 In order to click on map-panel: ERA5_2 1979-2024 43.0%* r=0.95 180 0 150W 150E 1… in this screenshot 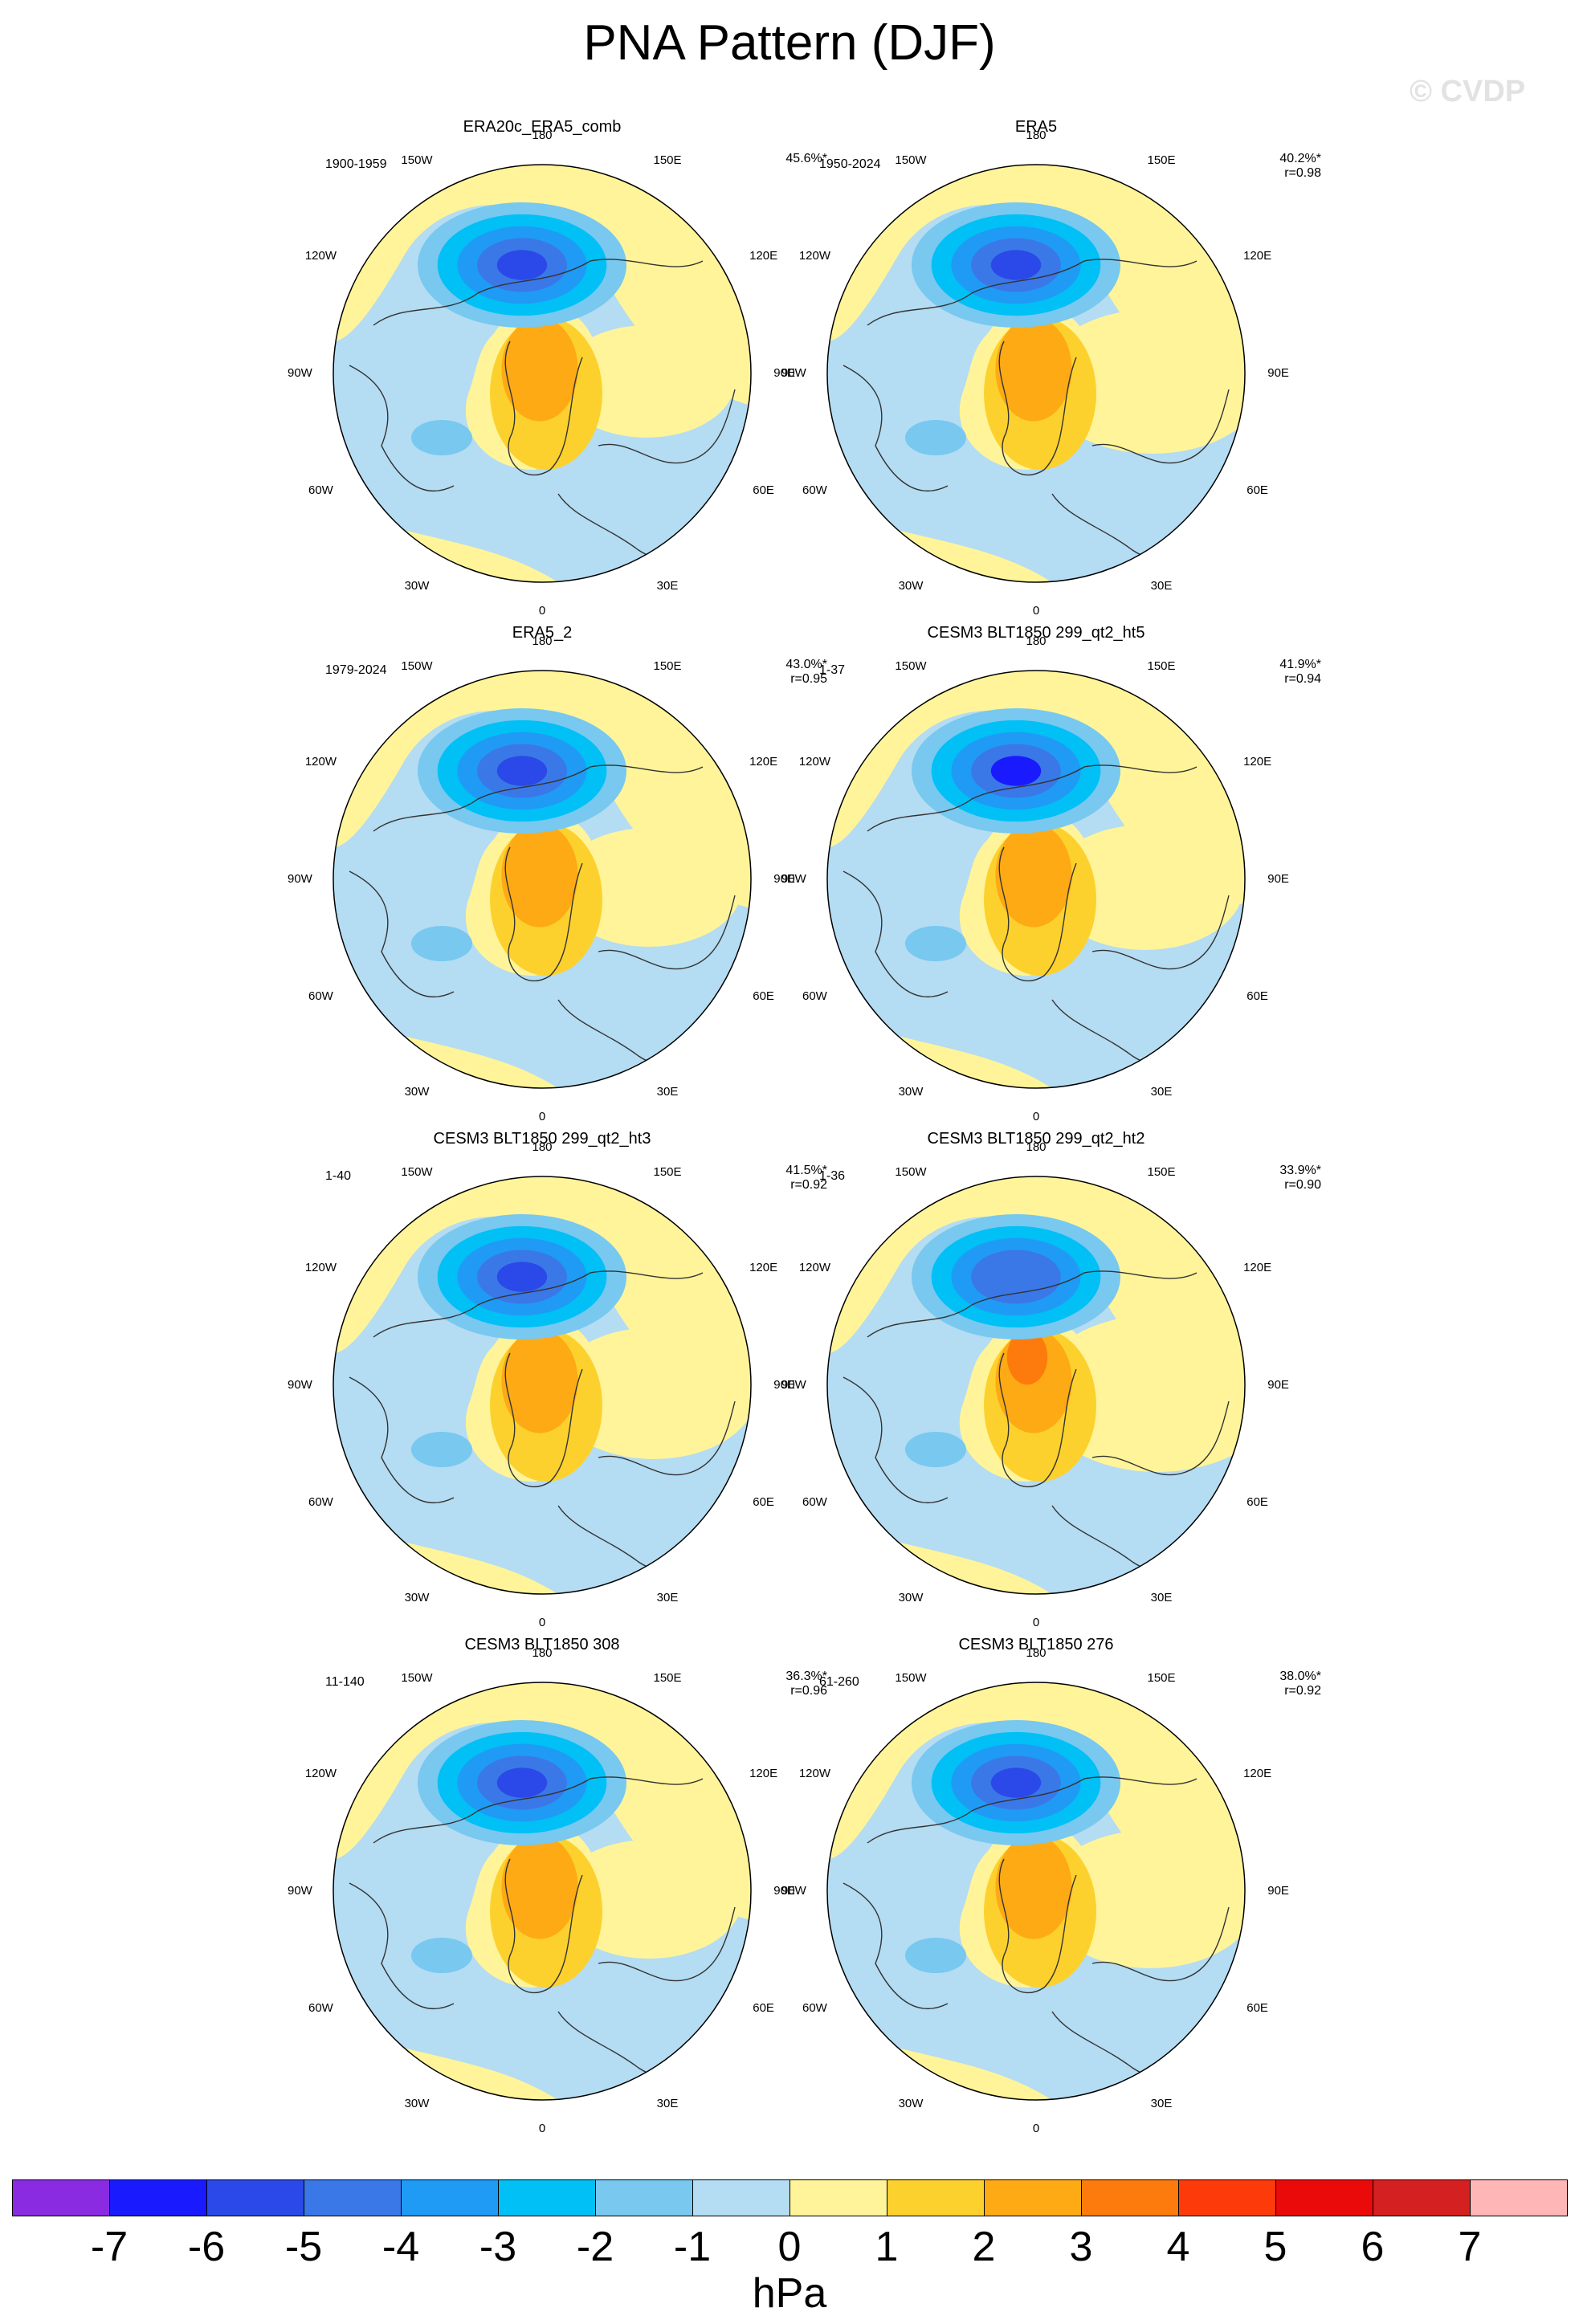, I will do `click(666, 872)`.